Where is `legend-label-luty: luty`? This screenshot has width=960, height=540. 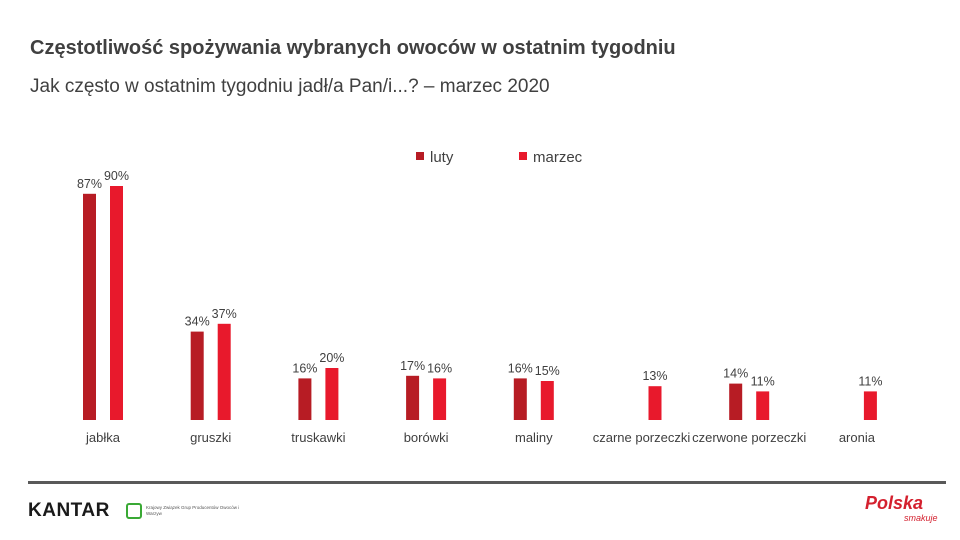
legend-label-luty: luty is located at coordinates (442, 157).